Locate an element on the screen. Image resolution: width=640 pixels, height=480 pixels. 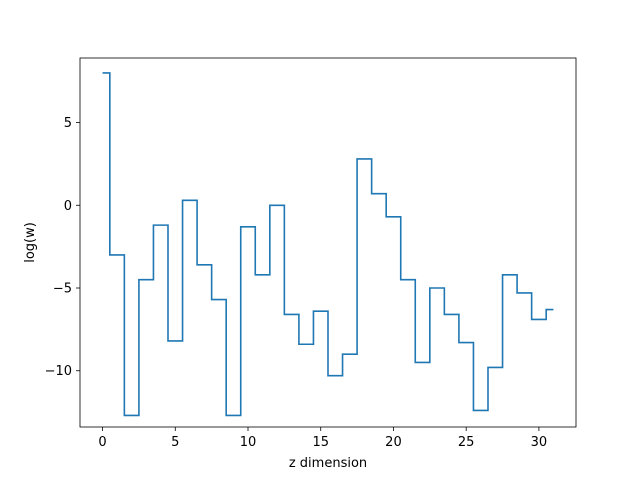
y-tick-label: −5 is located at coordinates (62, 289).